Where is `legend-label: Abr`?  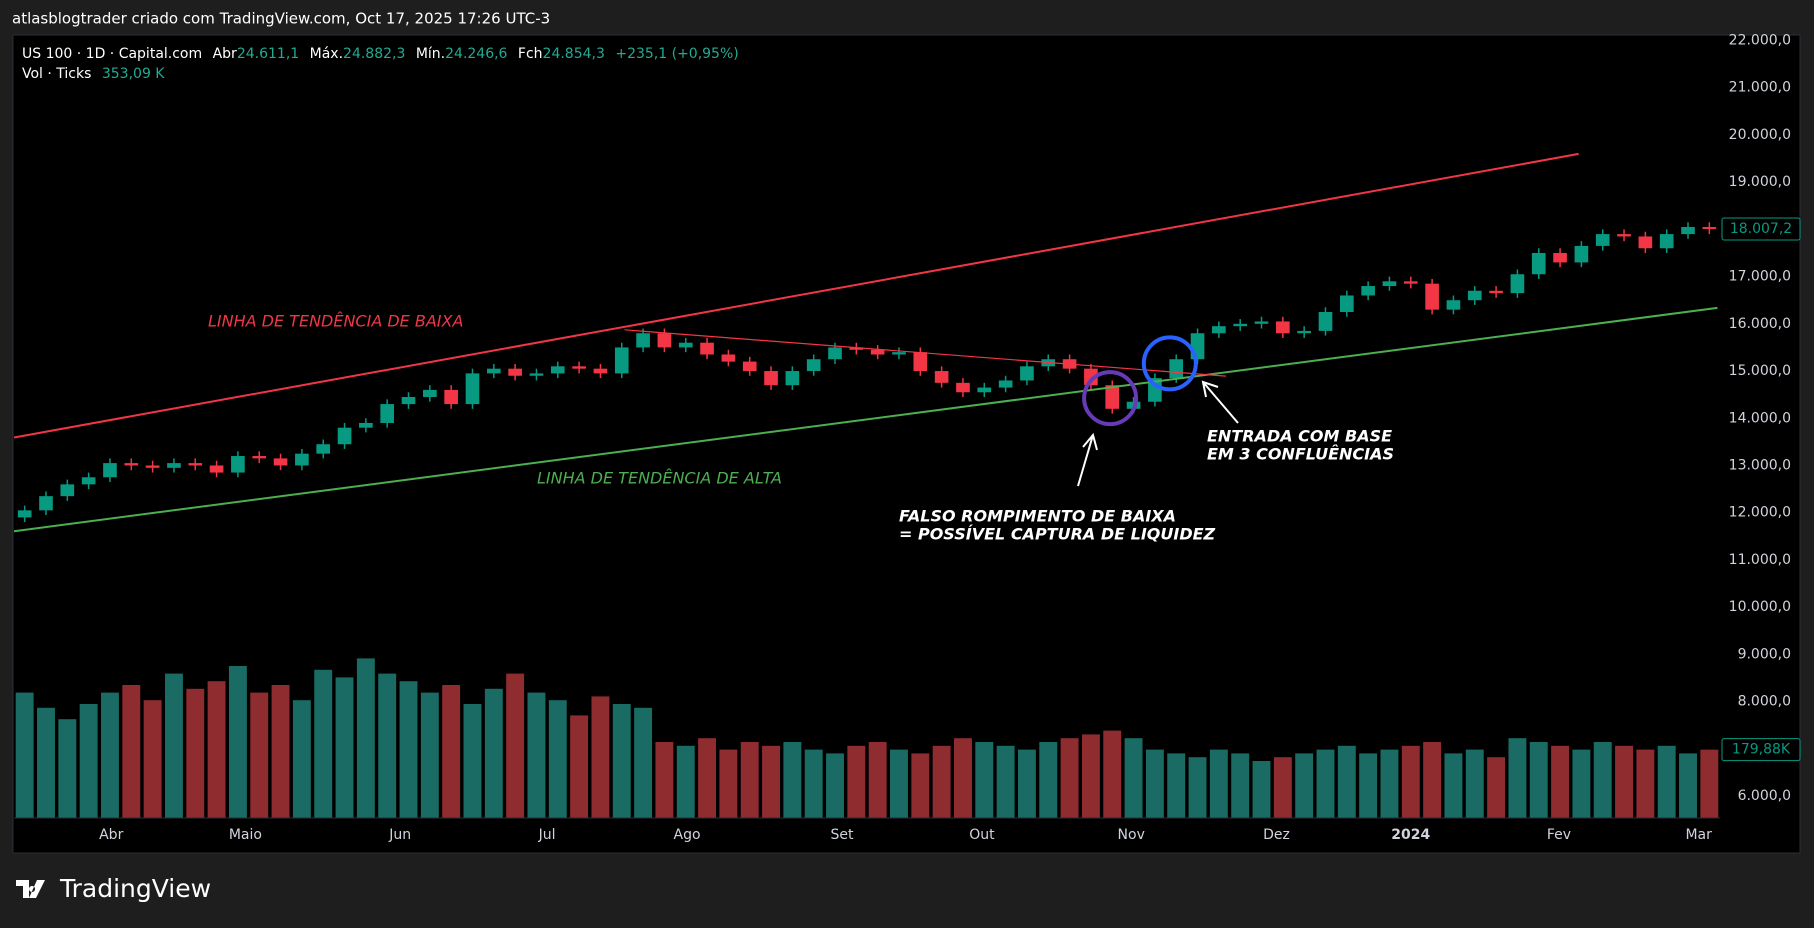 legend-label: Abr is located at coordinates (225, 54).